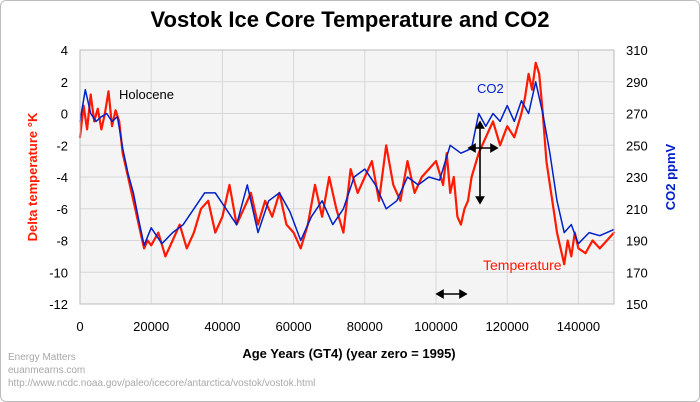 This screenshot has height=402, width=700. Describe the element at coordinates (222, 326) in the screenshot. I see `x-tick-label: 40000` at that location.